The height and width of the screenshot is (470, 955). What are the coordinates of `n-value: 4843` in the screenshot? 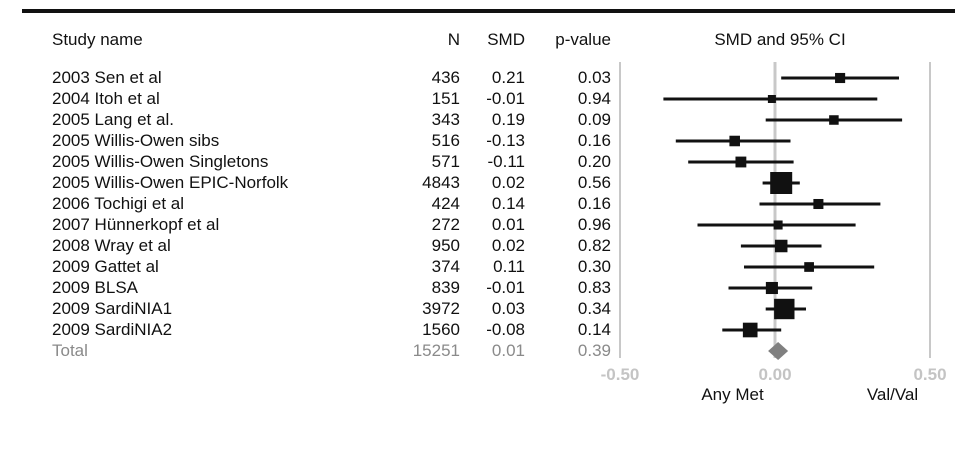 It's located at (441, 182).